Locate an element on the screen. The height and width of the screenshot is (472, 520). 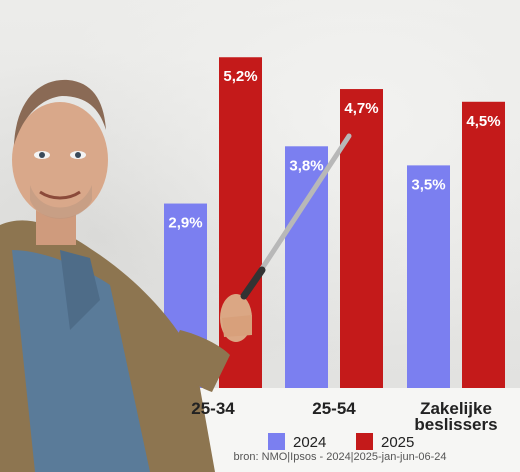
legend-label-2025: 2025 is located at coordinates (397, 442).